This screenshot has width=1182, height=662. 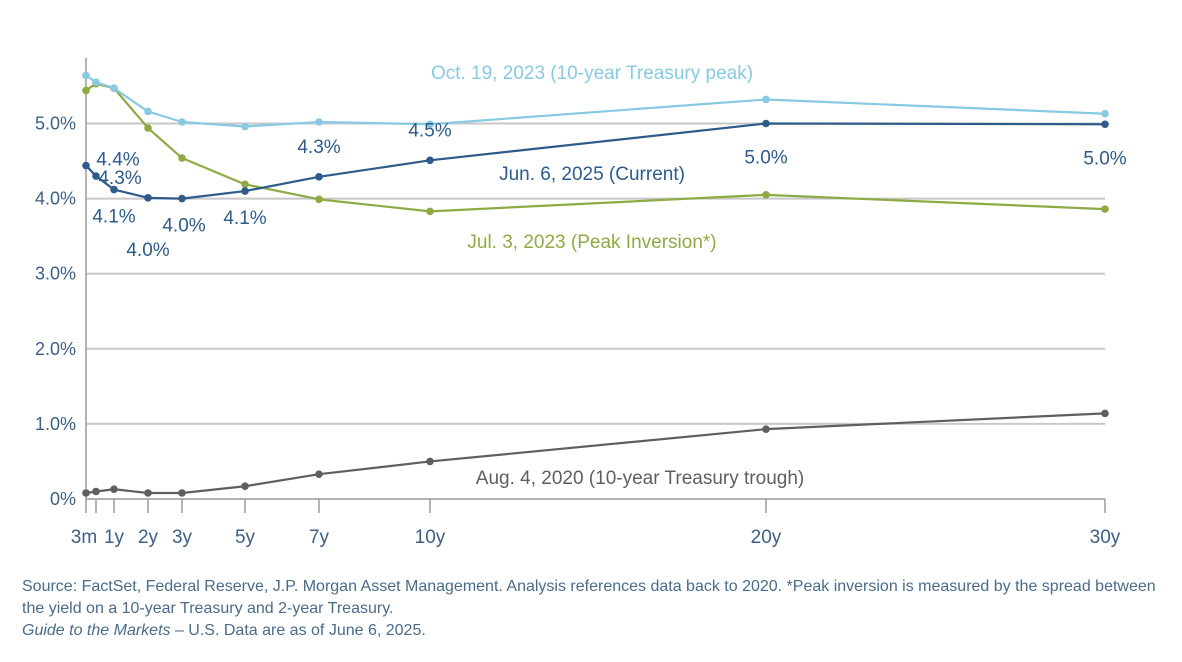 I want to click on x-tick-label: 10y, so click(x=430, y=537).